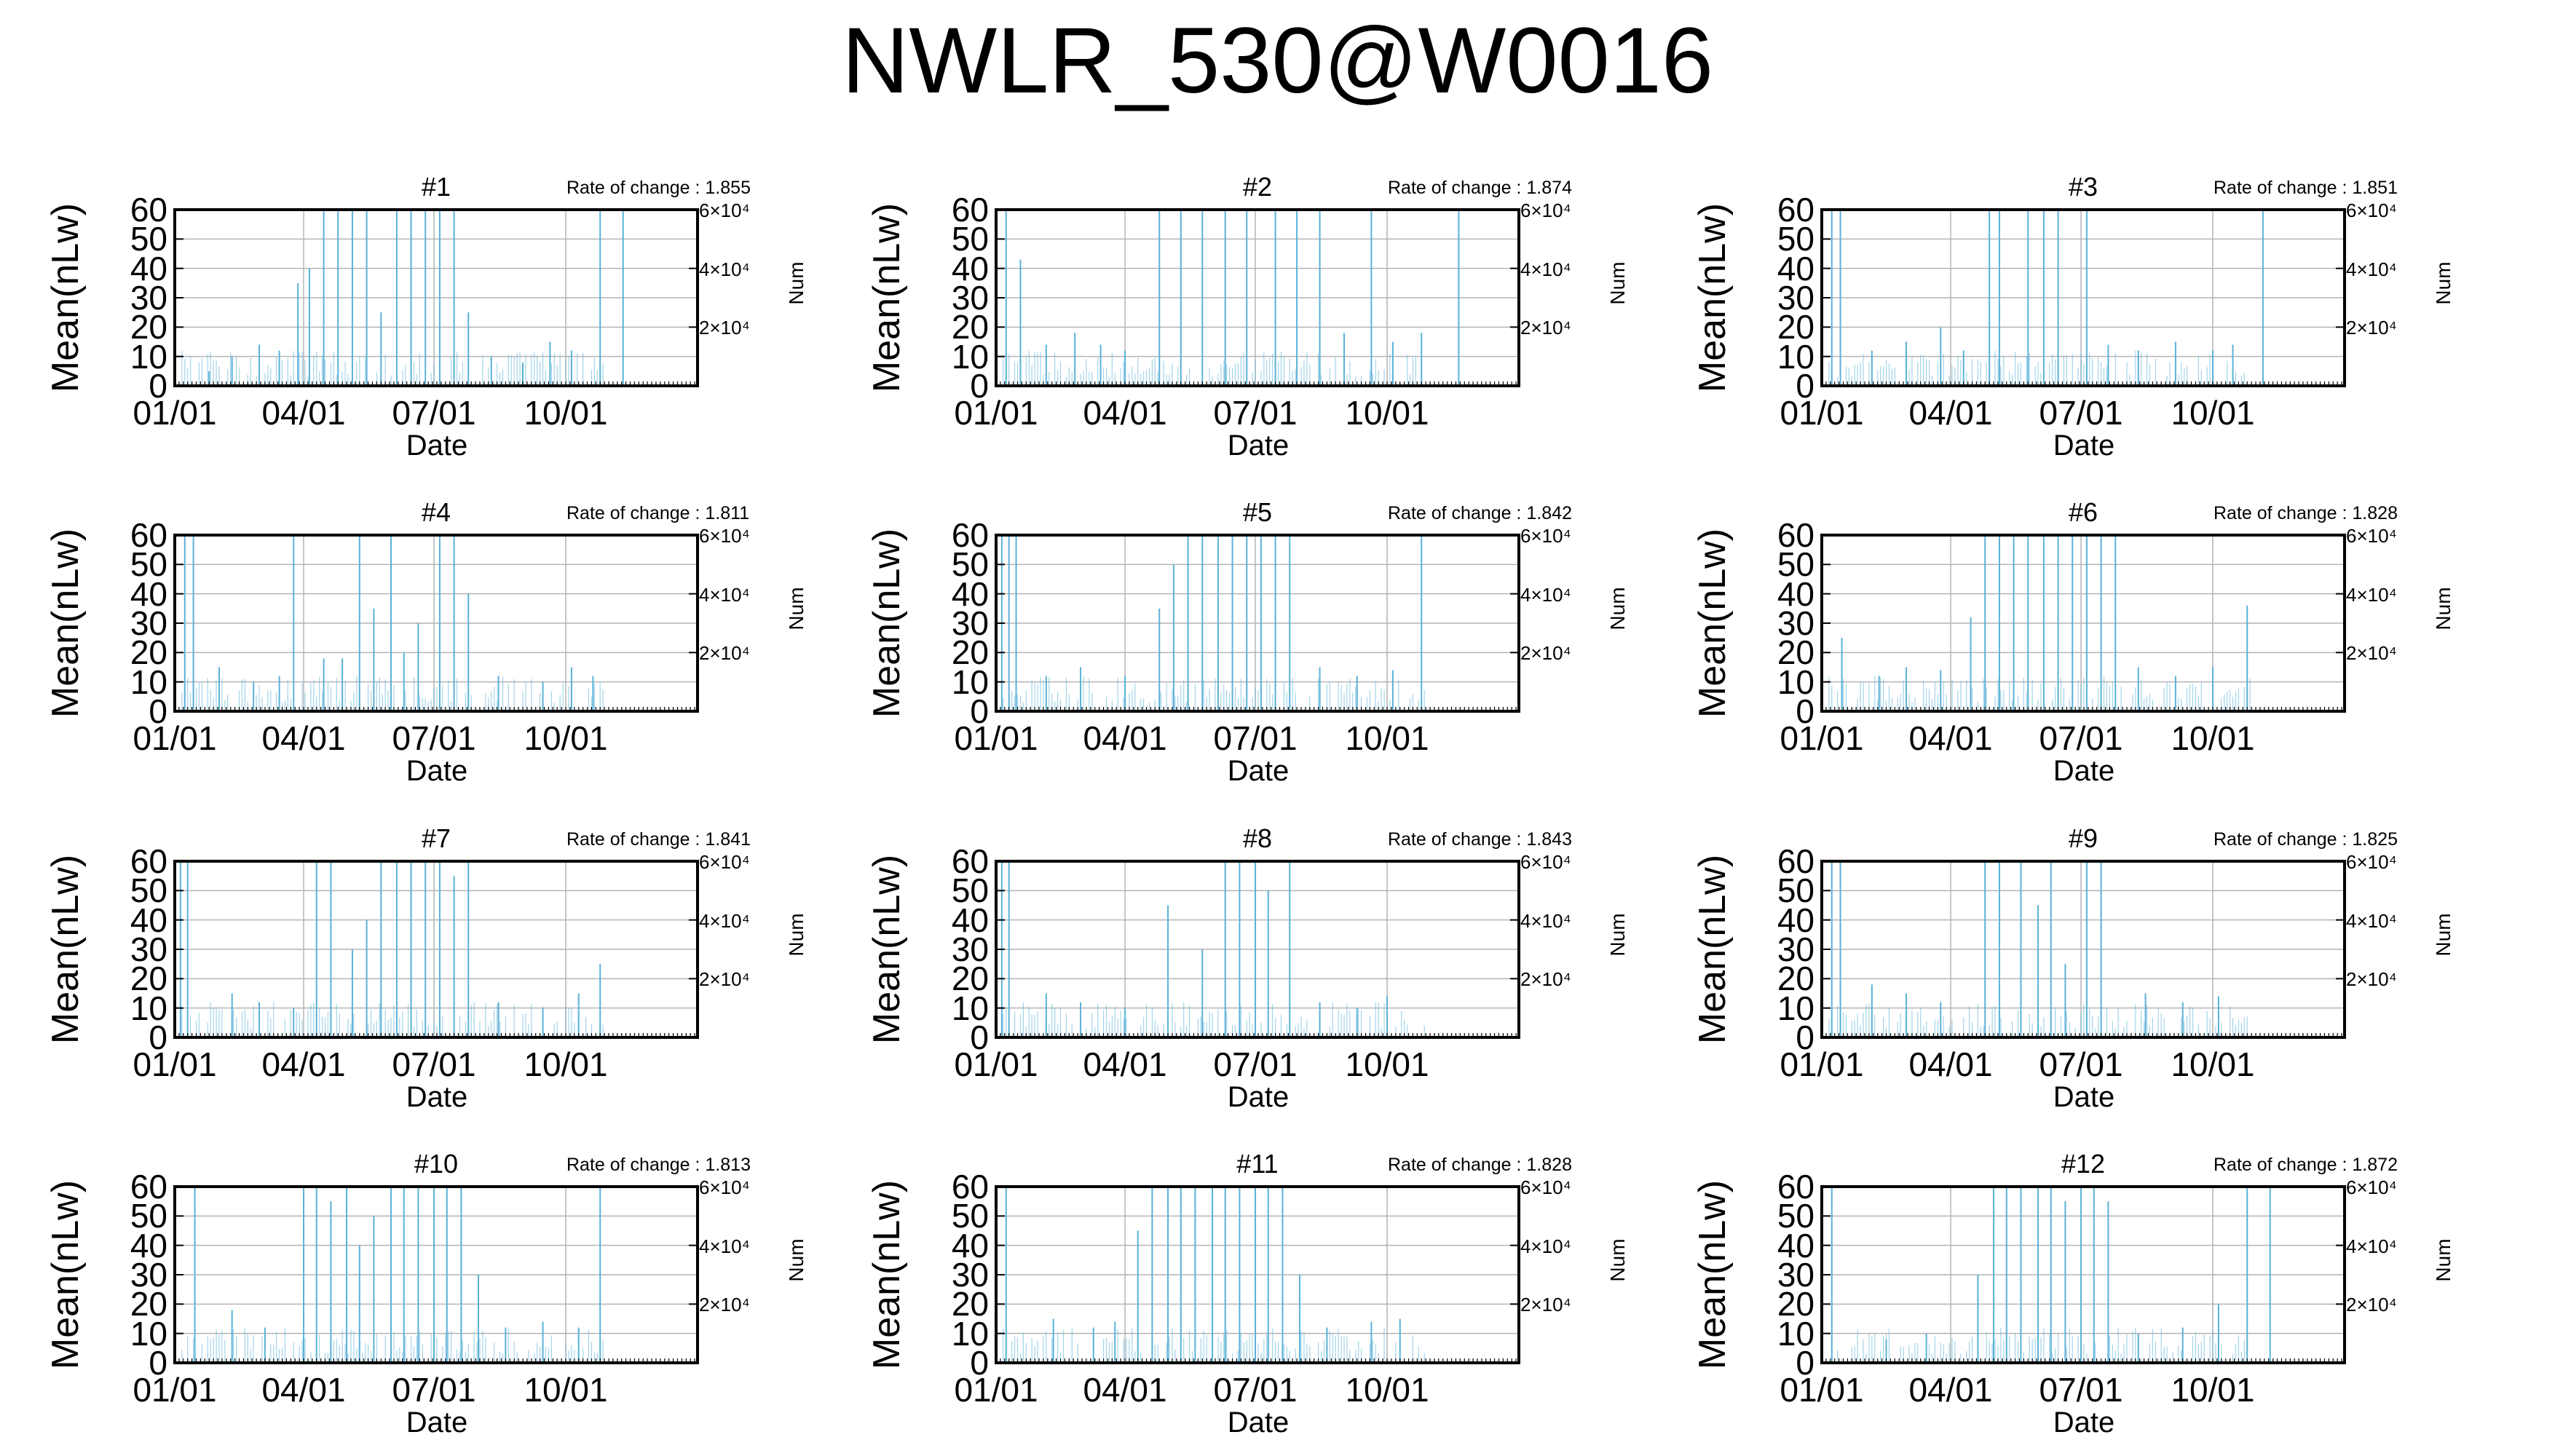  What do you see at coordinates (436, 623) in the screenshot?
I see `panel-4-plot` at bounding box center [436, 623].